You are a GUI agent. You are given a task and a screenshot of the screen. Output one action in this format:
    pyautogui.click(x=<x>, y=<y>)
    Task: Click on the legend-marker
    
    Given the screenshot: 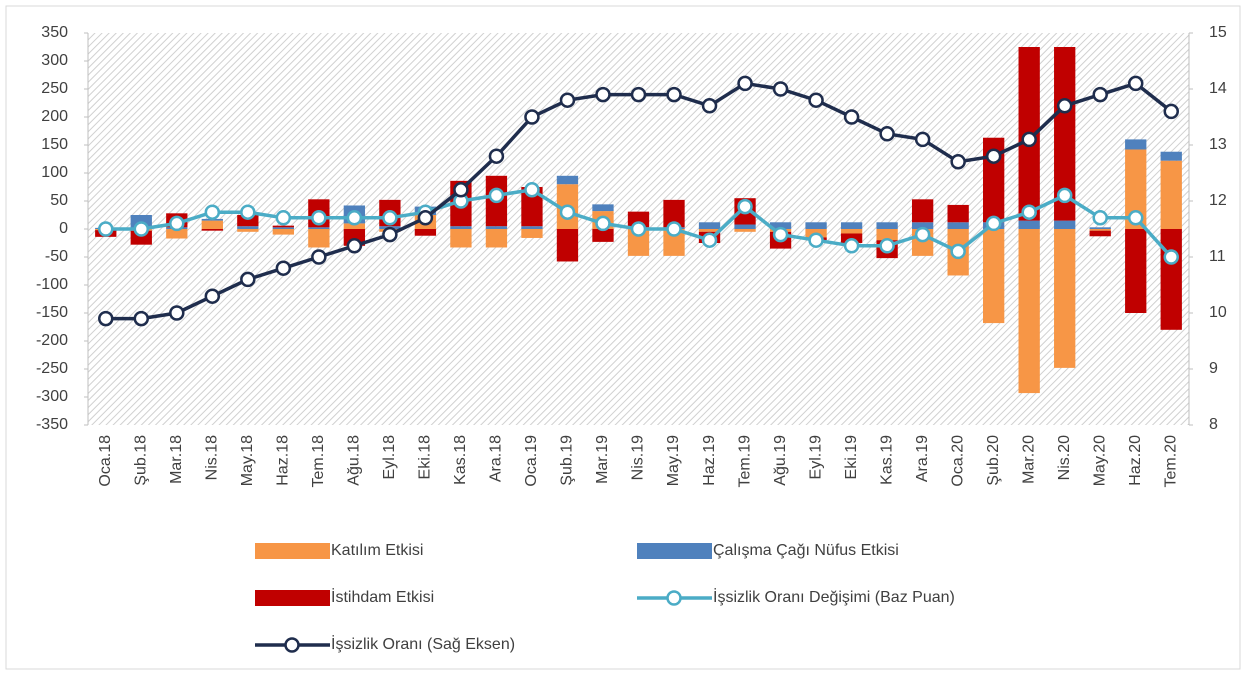 What is the action you would take?
    pyautogui.click(x=674, y=598)
    